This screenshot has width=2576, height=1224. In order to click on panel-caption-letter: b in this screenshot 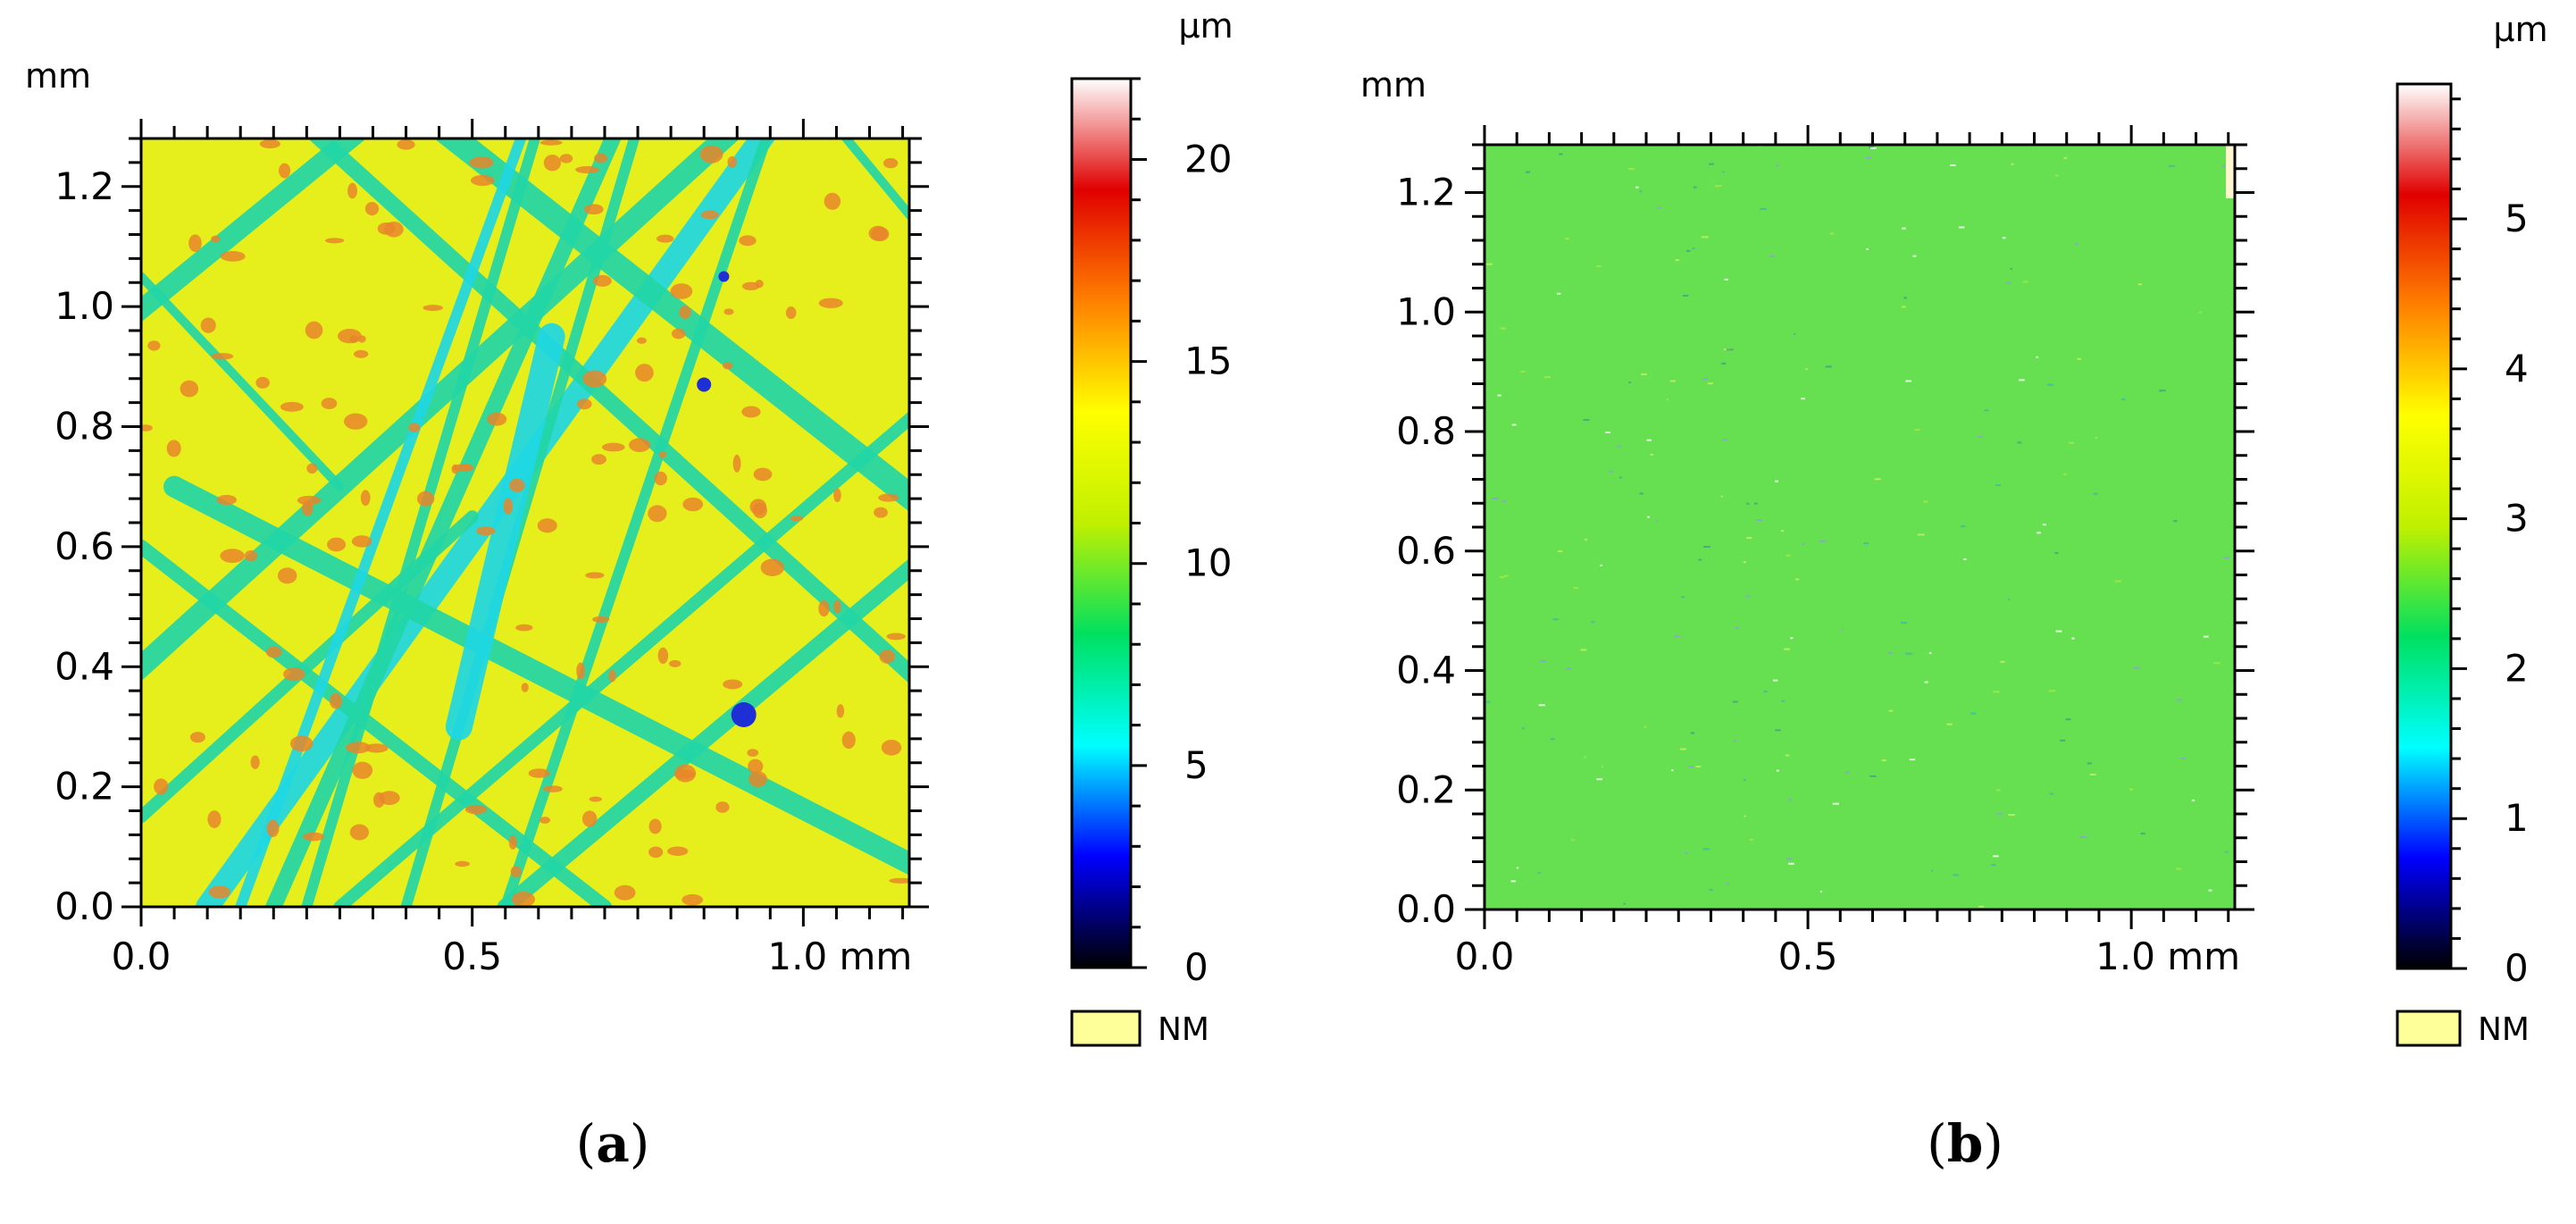, I will do `click(1966, 1143)`.